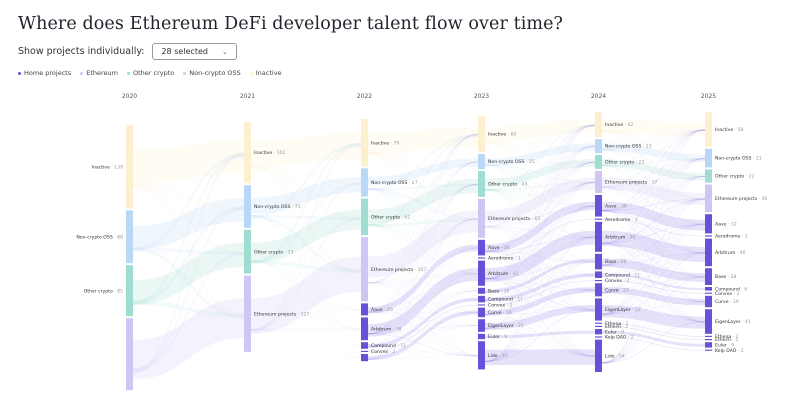  What do you see at coordinates (624, 163) in the screenshot?
I see `node-label: Other crypto · 23` at bounding box center [624, 163].